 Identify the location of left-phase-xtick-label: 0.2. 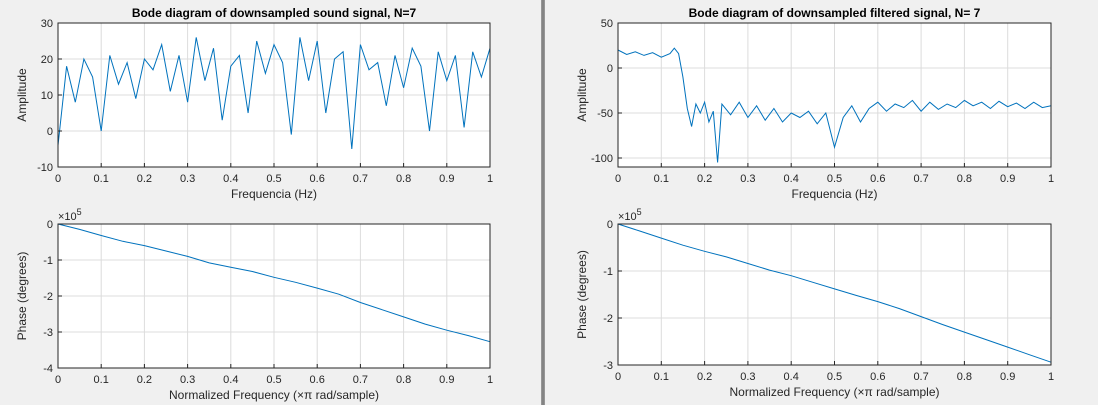
(144, 380).